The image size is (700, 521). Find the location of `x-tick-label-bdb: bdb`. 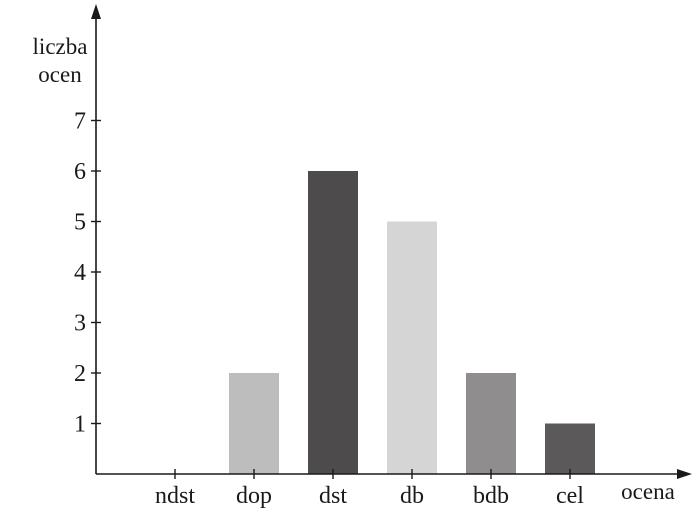

x-tick-label-bdb: bdb is located at coordinates (491, 496).